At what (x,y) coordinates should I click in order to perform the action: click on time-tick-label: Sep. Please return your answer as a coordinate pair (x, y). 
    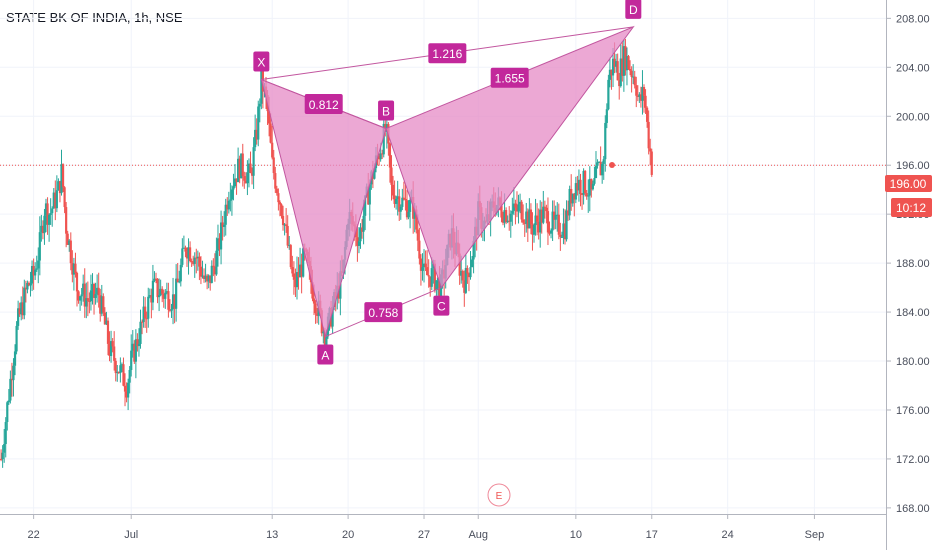
    Looking at the image, I should click on (815, 535).